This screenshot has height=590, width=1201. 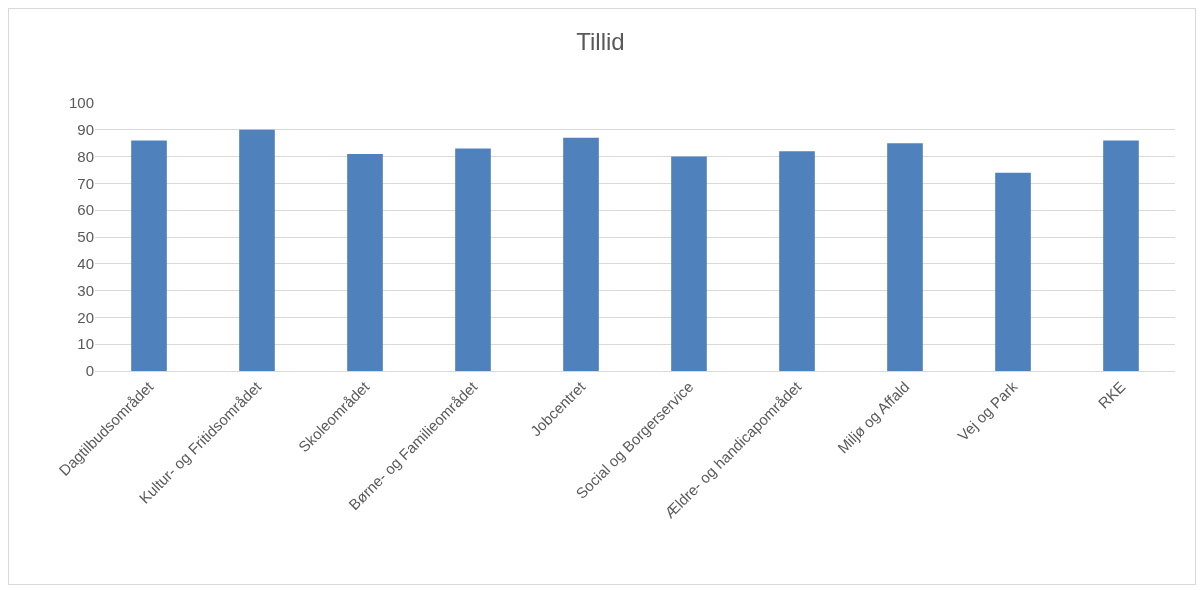 I want to click on y-tick-label: 10, so click(x=85, y=344).